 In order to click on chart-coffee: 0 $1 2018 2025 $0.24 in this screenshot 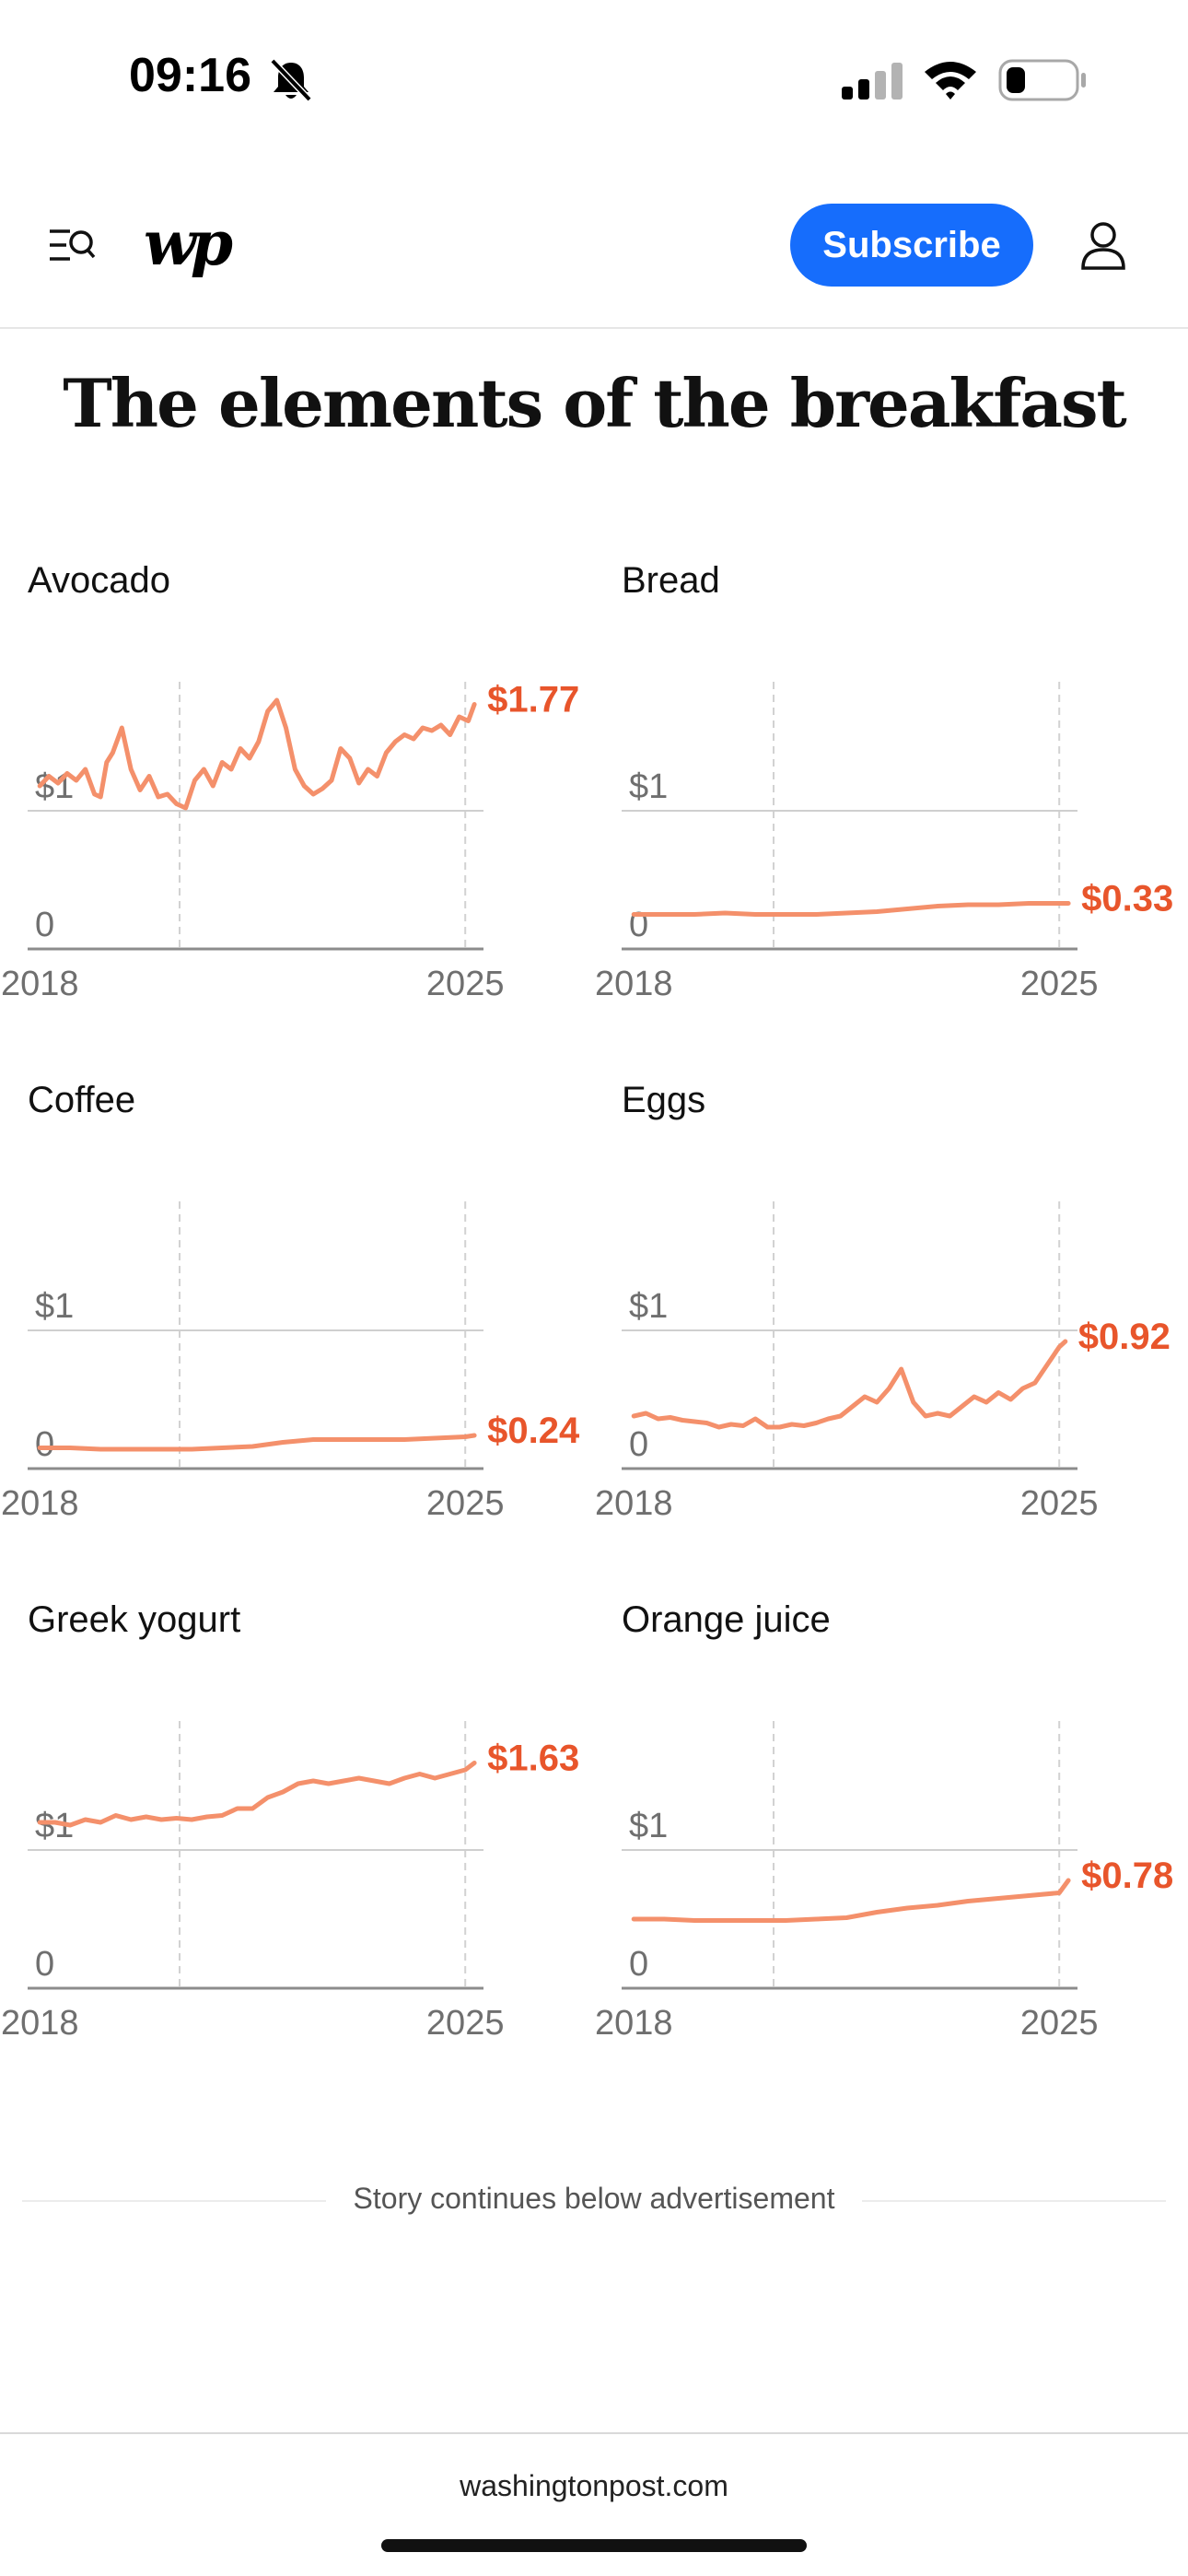, I will do `click(290, 1362)`.